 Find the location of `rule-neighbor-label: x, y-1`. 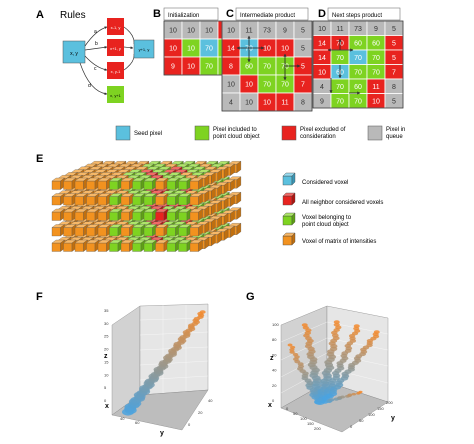

rule-neighbor-label: x, y-1 is located at coordinates (116, 71).